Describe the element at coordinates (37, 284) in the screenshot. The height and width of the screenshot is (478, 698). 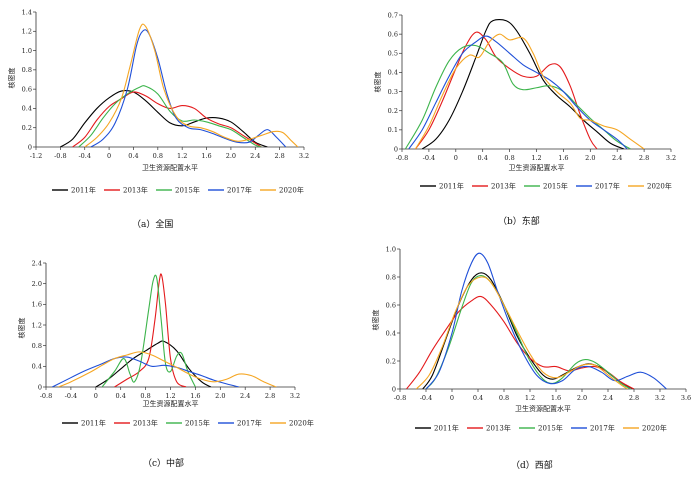
I see `y-tick-label: 2.0` at that location.